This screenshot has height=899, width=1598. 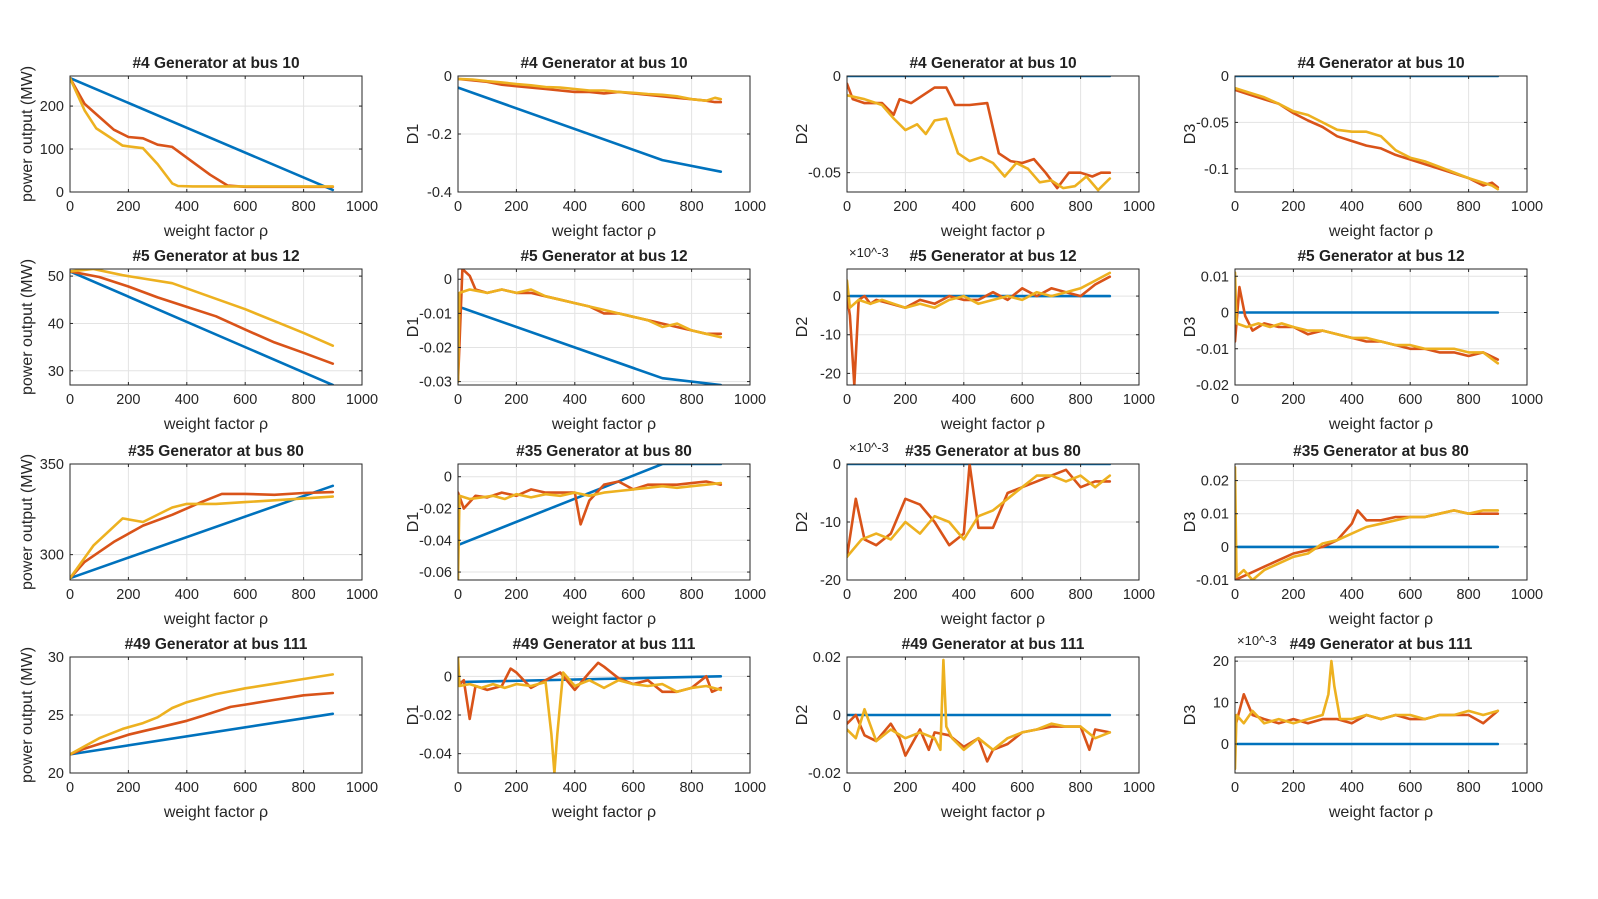 I want to click on y-tick-label: 350, so click(x=52, y=465).